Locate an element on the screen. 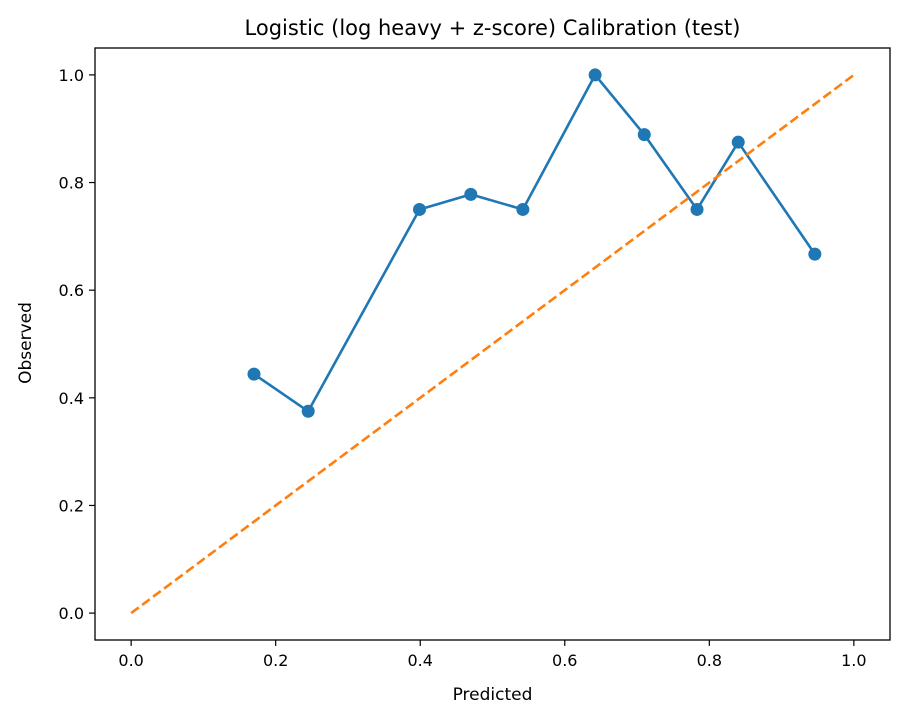 The image size is (905, 721). y-tick-label: 0.6 is located at coordinates (71, 290).